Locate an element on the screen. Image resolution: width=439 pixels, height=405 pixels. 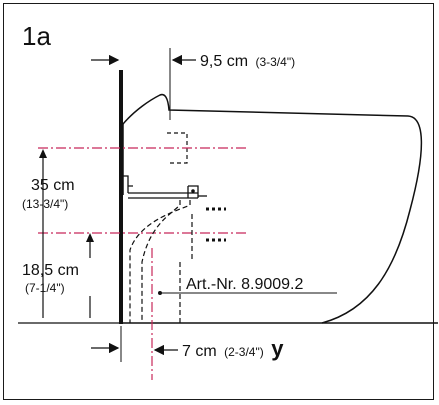
drain-pipe-outer is located at coordinates (160, 261).